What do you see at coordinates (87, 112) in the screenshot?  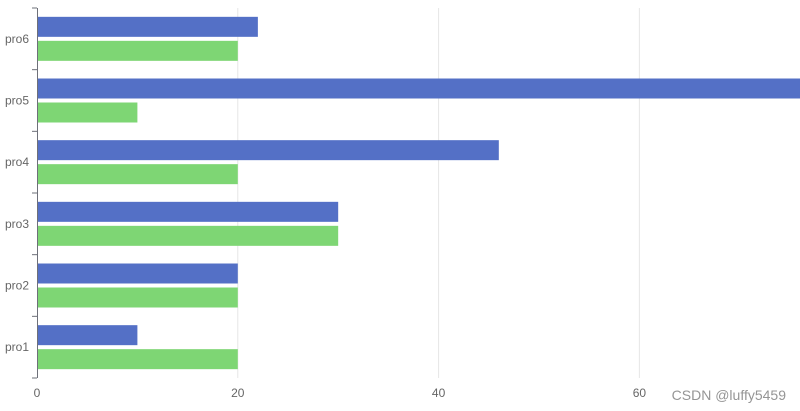 I see `bar-series2-pro5` at bounding box center [87, 112].